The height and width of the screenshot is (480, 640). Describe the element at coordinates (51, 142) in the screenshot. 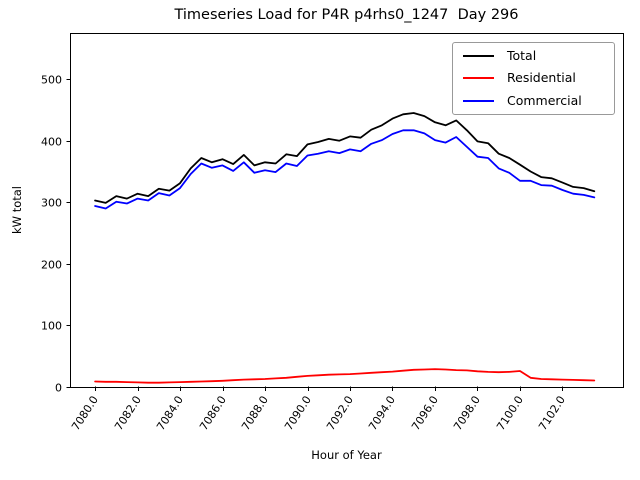

I see `y-tick-label: 400` at that location.